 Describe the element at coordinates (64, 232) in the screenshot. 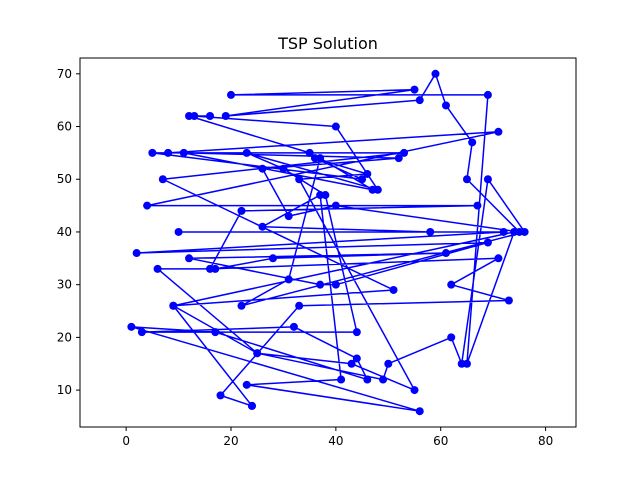

I see `y-tick-label: 40` at that location.